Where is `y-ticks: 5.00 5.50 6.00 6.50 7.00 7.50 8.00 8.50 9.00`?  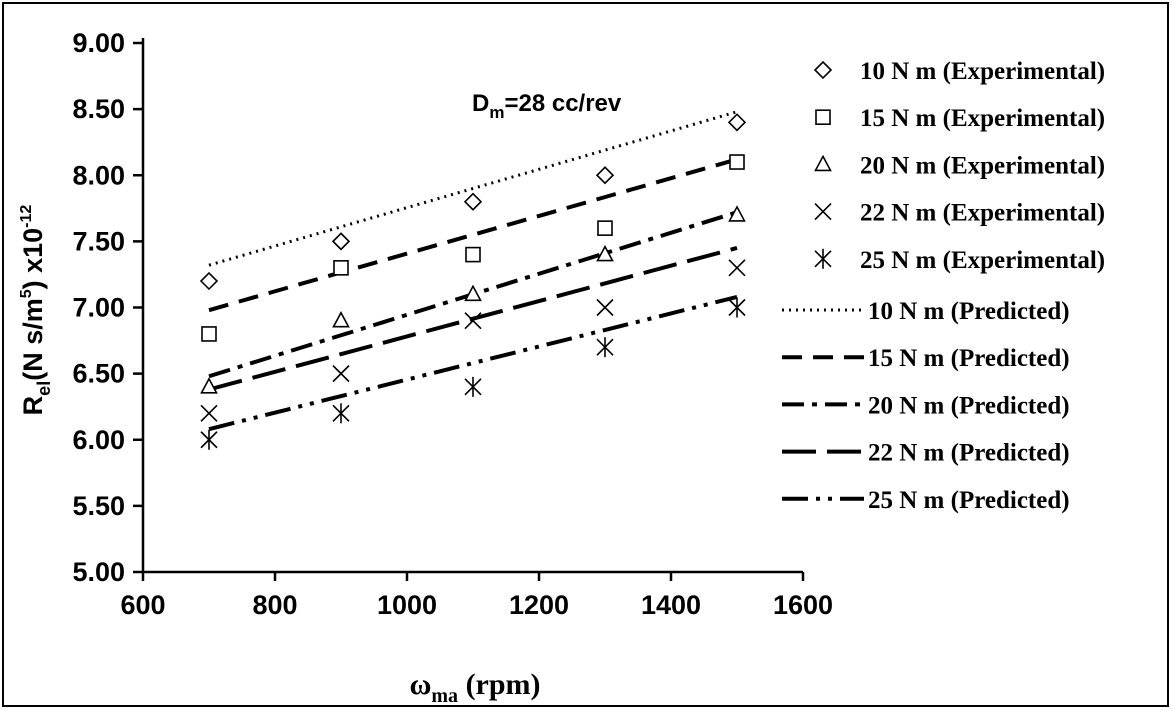 y-ticks: 5.00 5.50 6.00 6.50 7.00 7.50 8.00 8.50 9.00 is located at coordinates (107, 307).